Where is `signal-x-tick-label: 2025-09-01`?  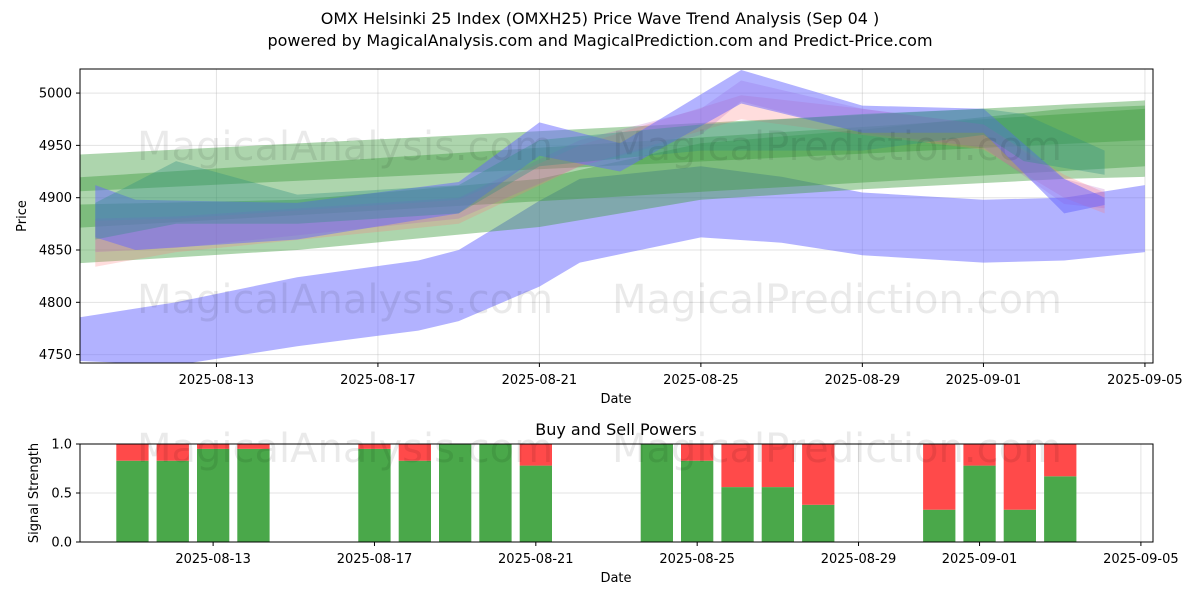
signal-x-tick-label: 2025-09-01 is located at coordinates (980, 559).